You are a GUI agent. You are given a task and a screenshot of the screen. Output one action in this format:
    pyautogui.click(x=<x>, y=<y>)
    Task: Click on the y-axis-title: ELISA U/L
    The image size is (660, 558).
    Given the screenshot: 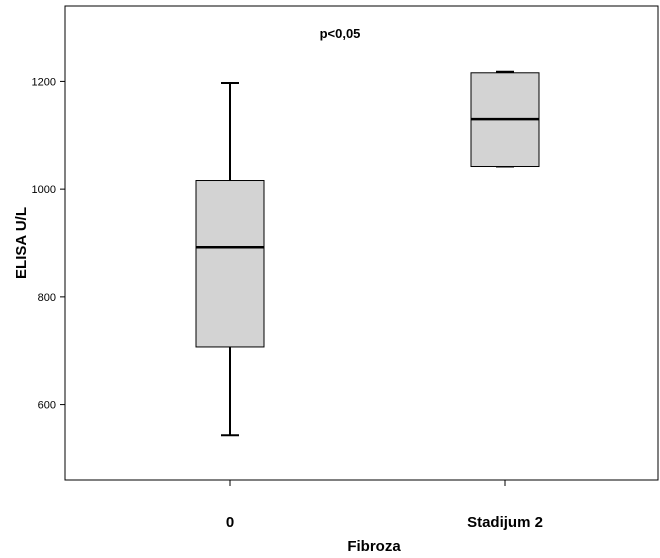 What is the action you would take?
    pyautogui.click(x=21, y=243)
    